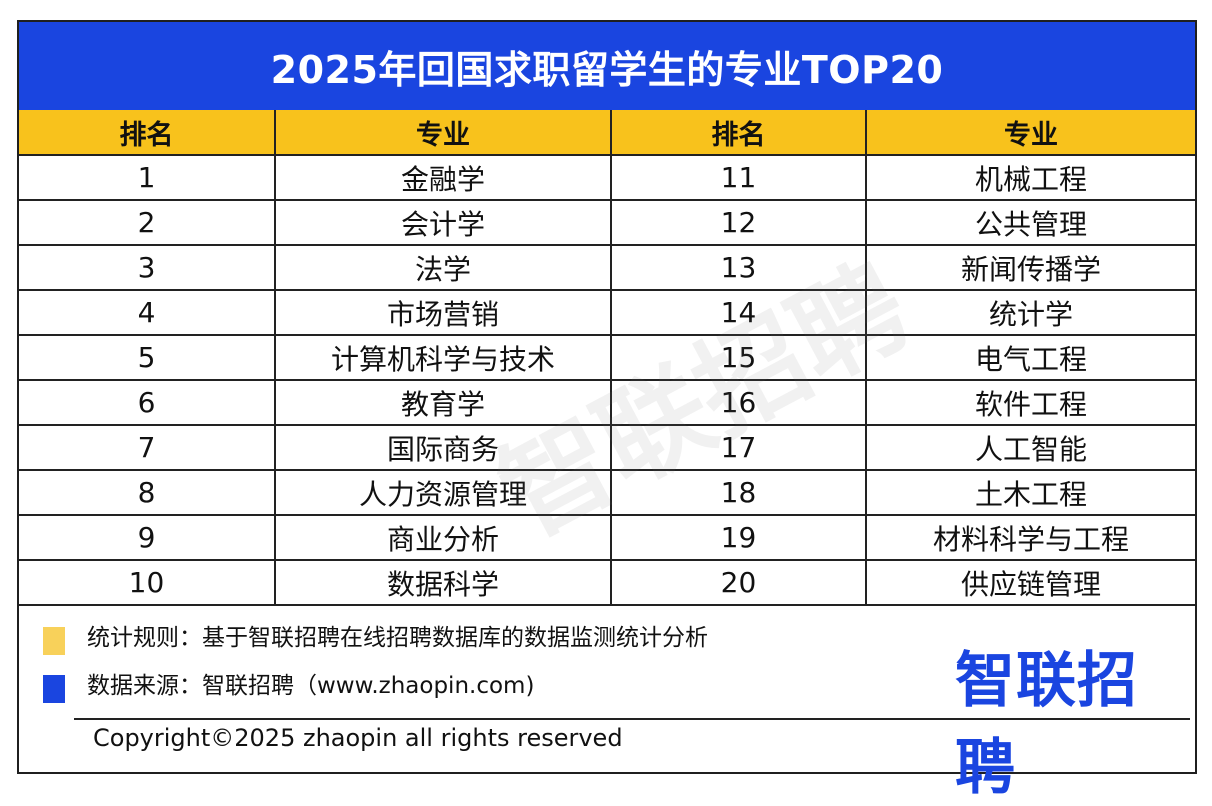 Image resolution: width=1212 pixels, height=806 pixels. What do you see at coordinates (443, 267) in the screenshot?
I see `major-cell: 法学` at bounding box center [443, 267].